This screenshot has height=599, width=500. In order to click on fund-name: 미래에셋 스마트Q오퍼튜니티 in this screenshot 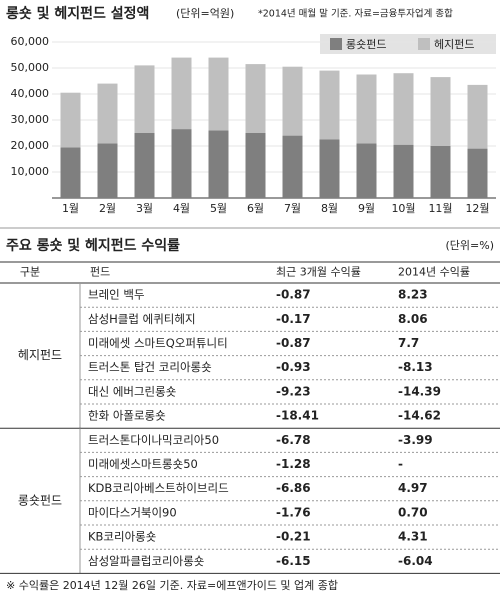, I will do `click(158, 343)`.